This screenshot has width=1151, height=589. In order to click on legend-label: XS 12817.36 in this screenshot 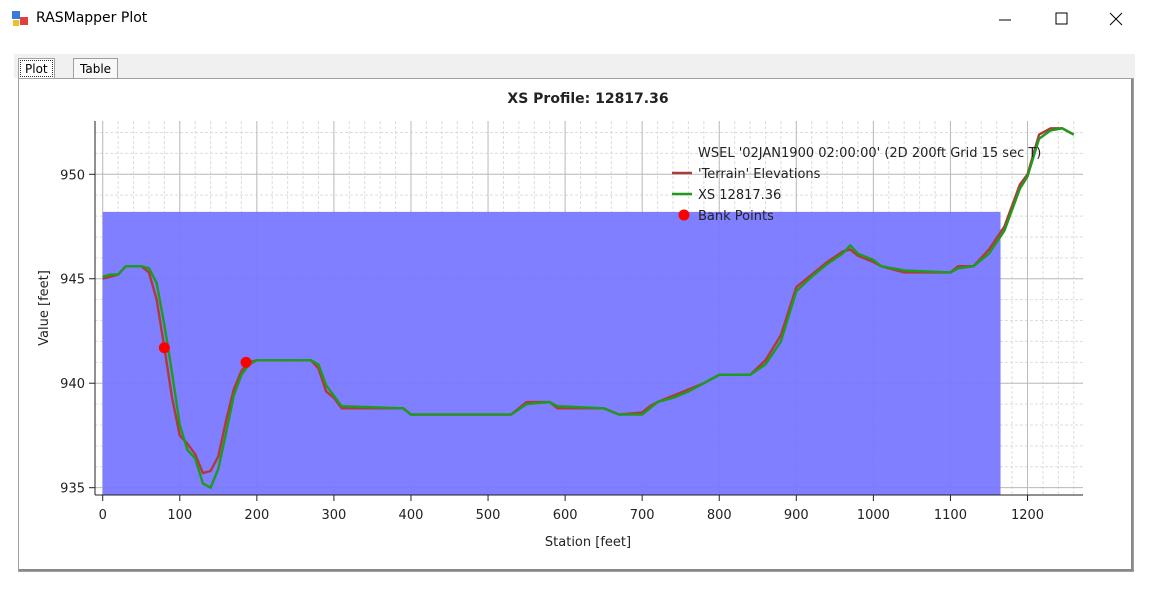, I will do `click(739, 195)`.